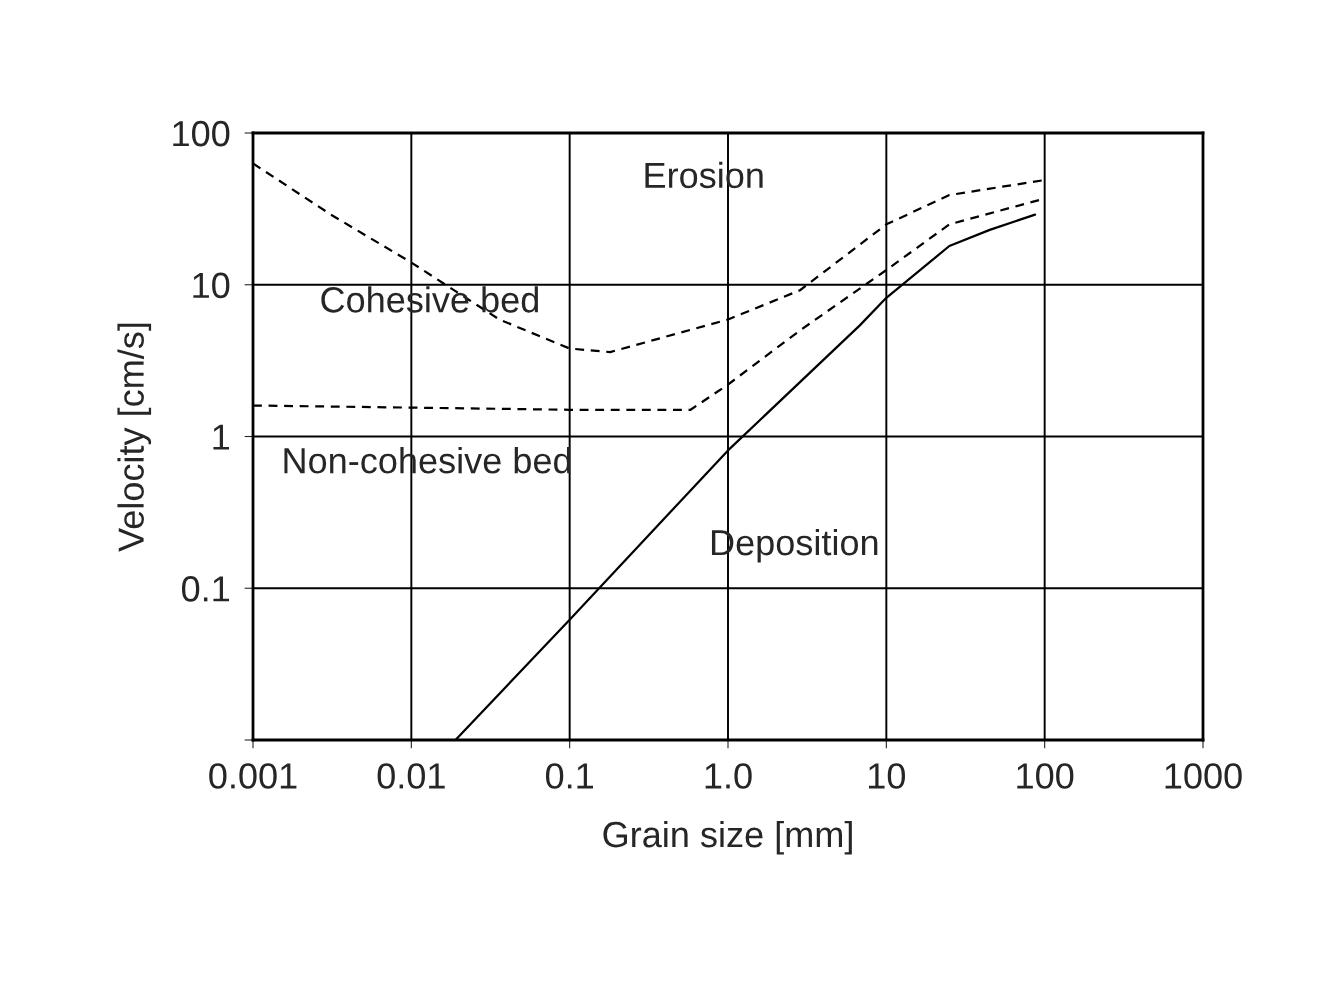  Describe the element at coordinates (211, 285) in the screenshot. I see `y-tick-label: 10` at that location.